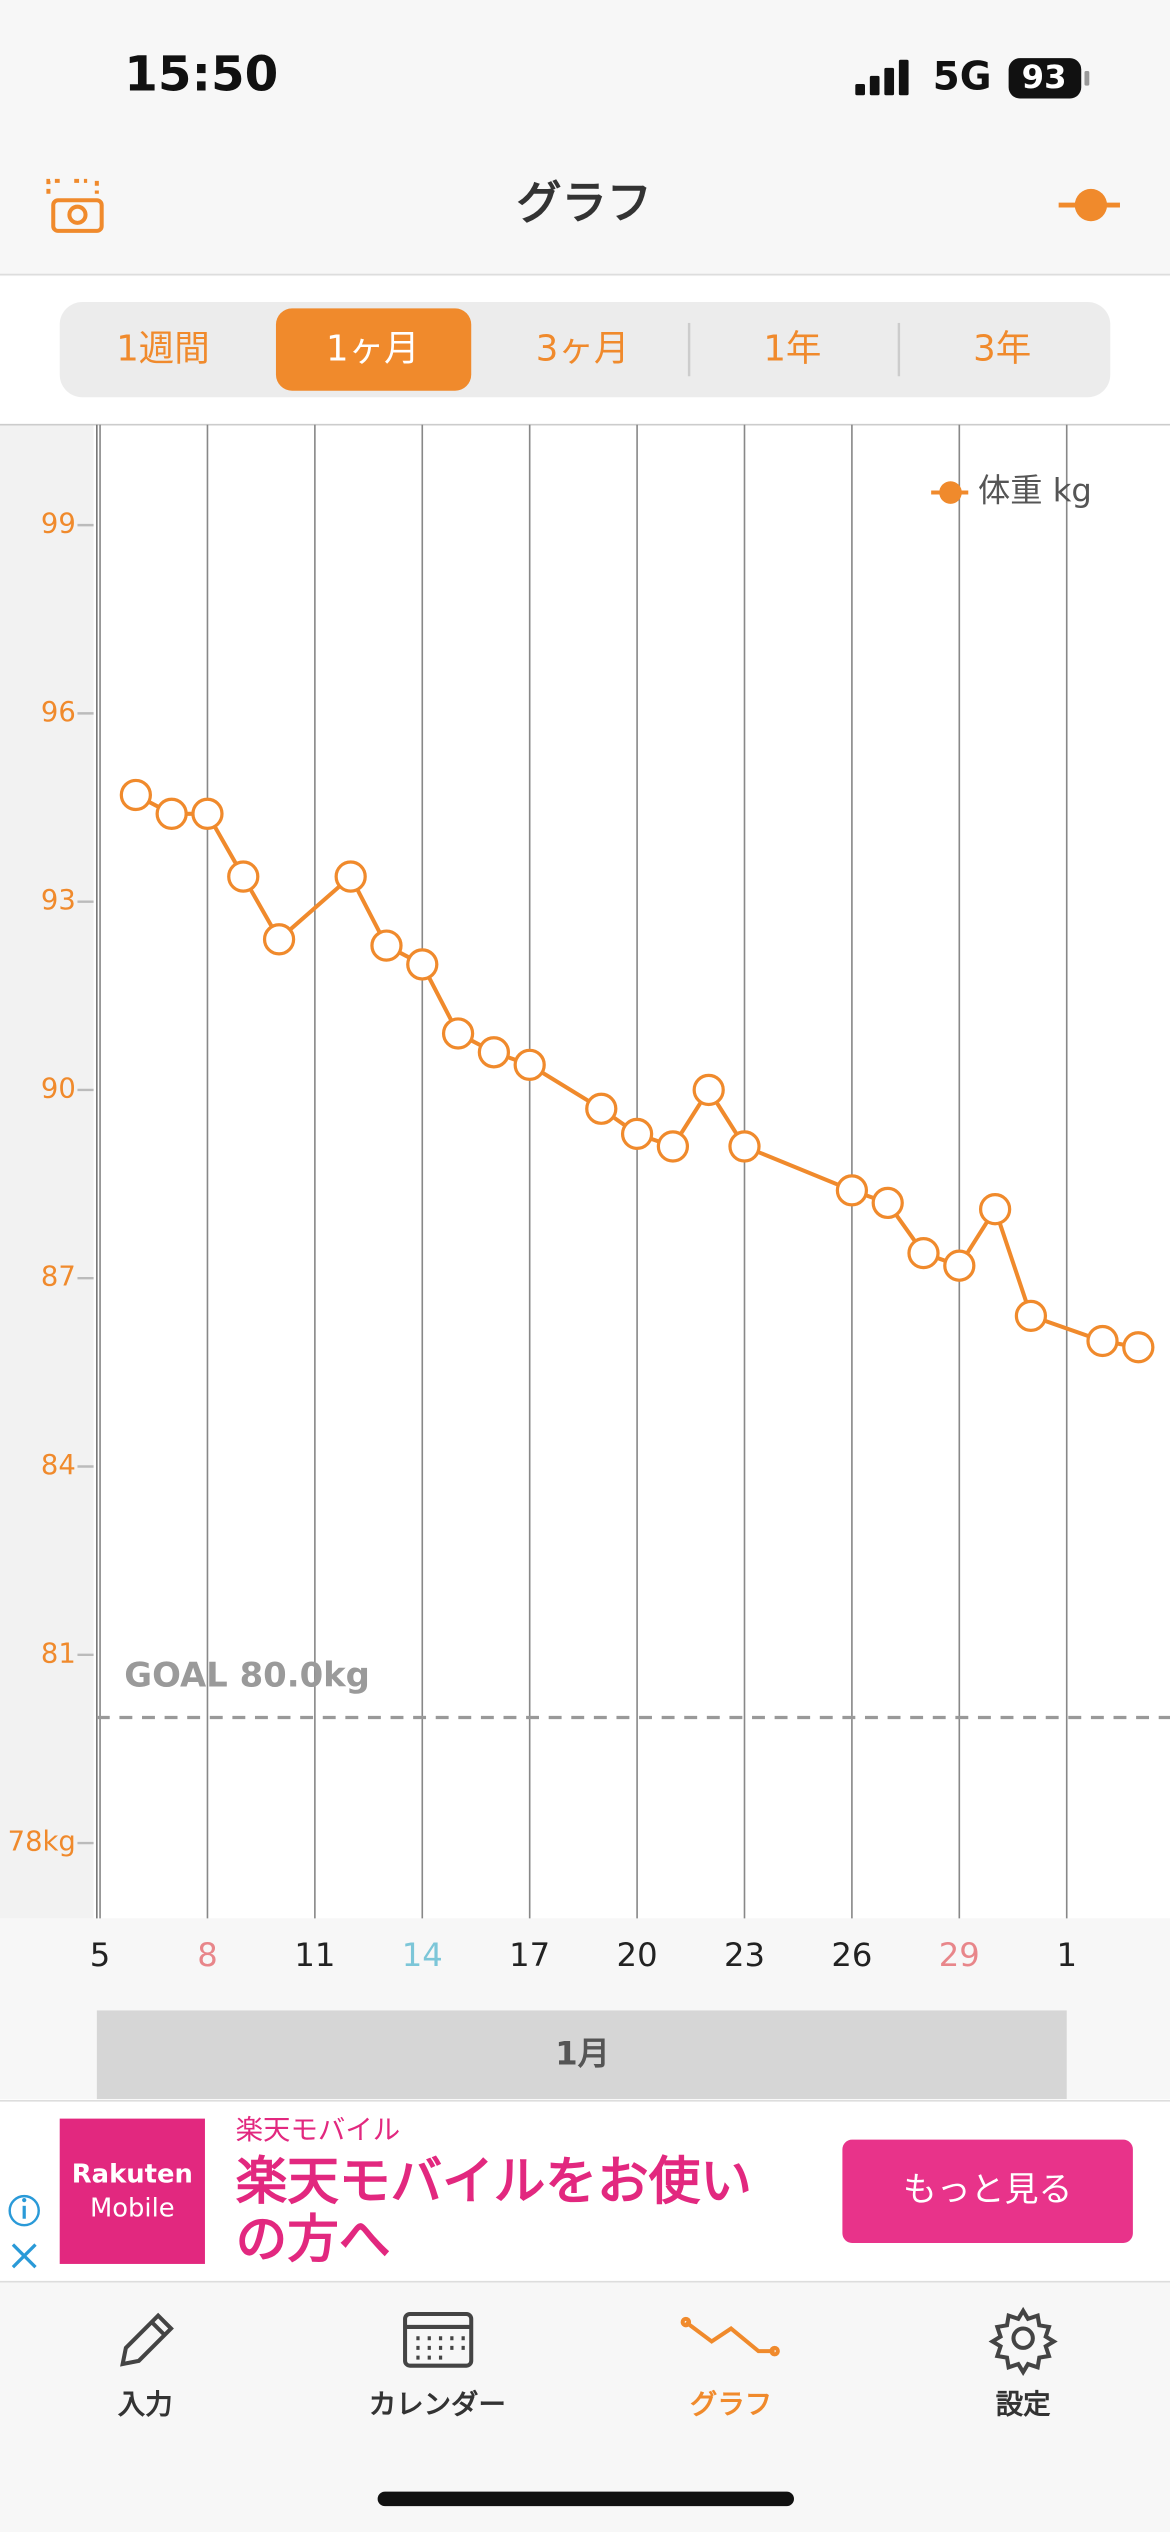 The image size is (1170, 2532). What do you see at coordinates (58, 1465) in the screenshot?
I see `y-tick-label: 84` at bounding box center [58, 1465].